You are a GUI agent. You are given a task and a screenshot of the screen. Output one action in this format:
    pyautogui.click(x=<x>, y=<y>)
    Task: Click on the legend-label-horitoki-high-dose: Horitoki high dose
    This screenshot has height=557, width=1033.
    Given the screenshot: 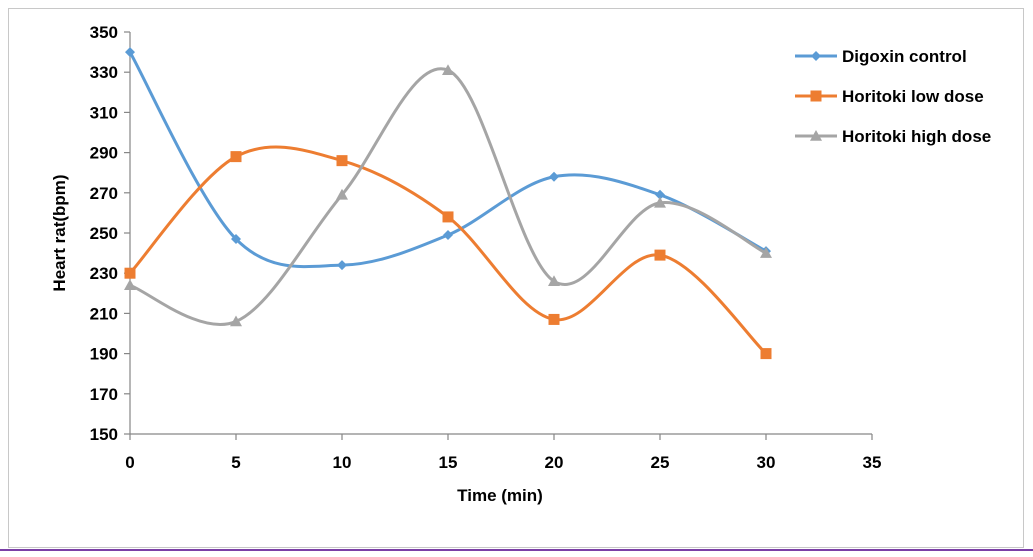 What is the action you would take?
    pyautogui.click(x=916, y=136)
    